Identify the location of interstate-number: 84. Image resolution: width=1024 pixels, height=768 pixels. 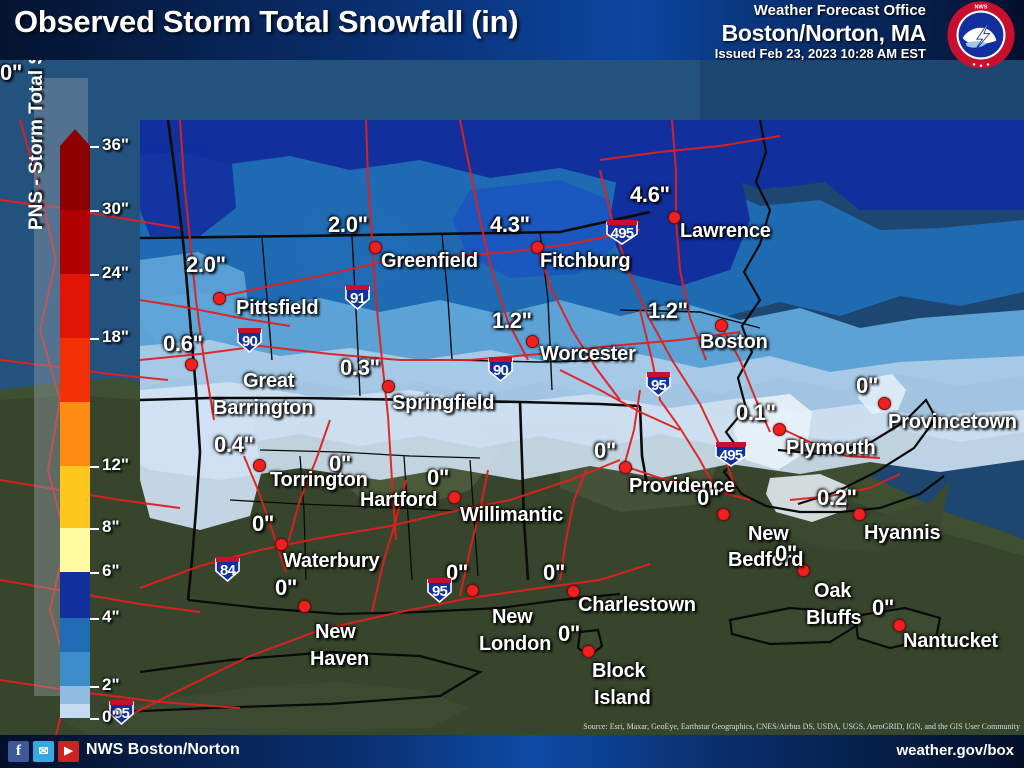
(227, 570).